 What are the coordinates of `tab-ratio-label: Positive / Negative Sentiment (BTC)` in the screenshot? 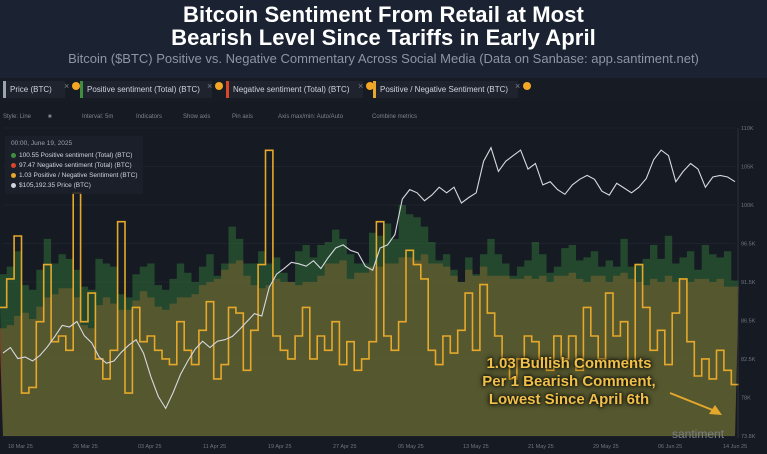 It's located at (444, 89).